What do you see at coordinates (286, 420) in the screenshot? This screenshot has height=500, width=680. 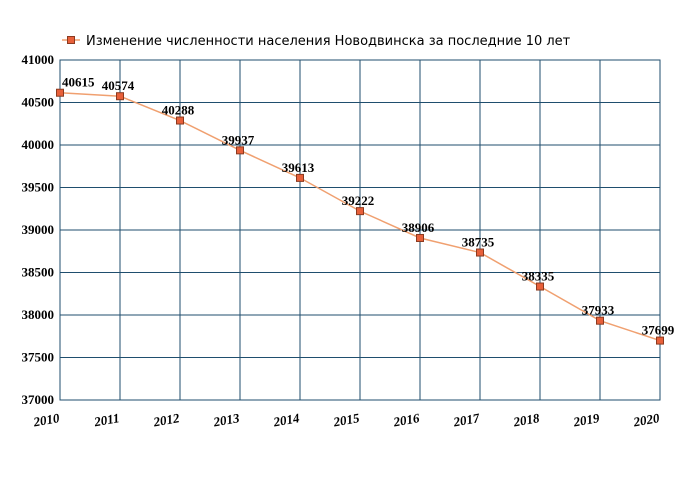 I see `x-tick-label: 2014` at bounding box center [286, 420].